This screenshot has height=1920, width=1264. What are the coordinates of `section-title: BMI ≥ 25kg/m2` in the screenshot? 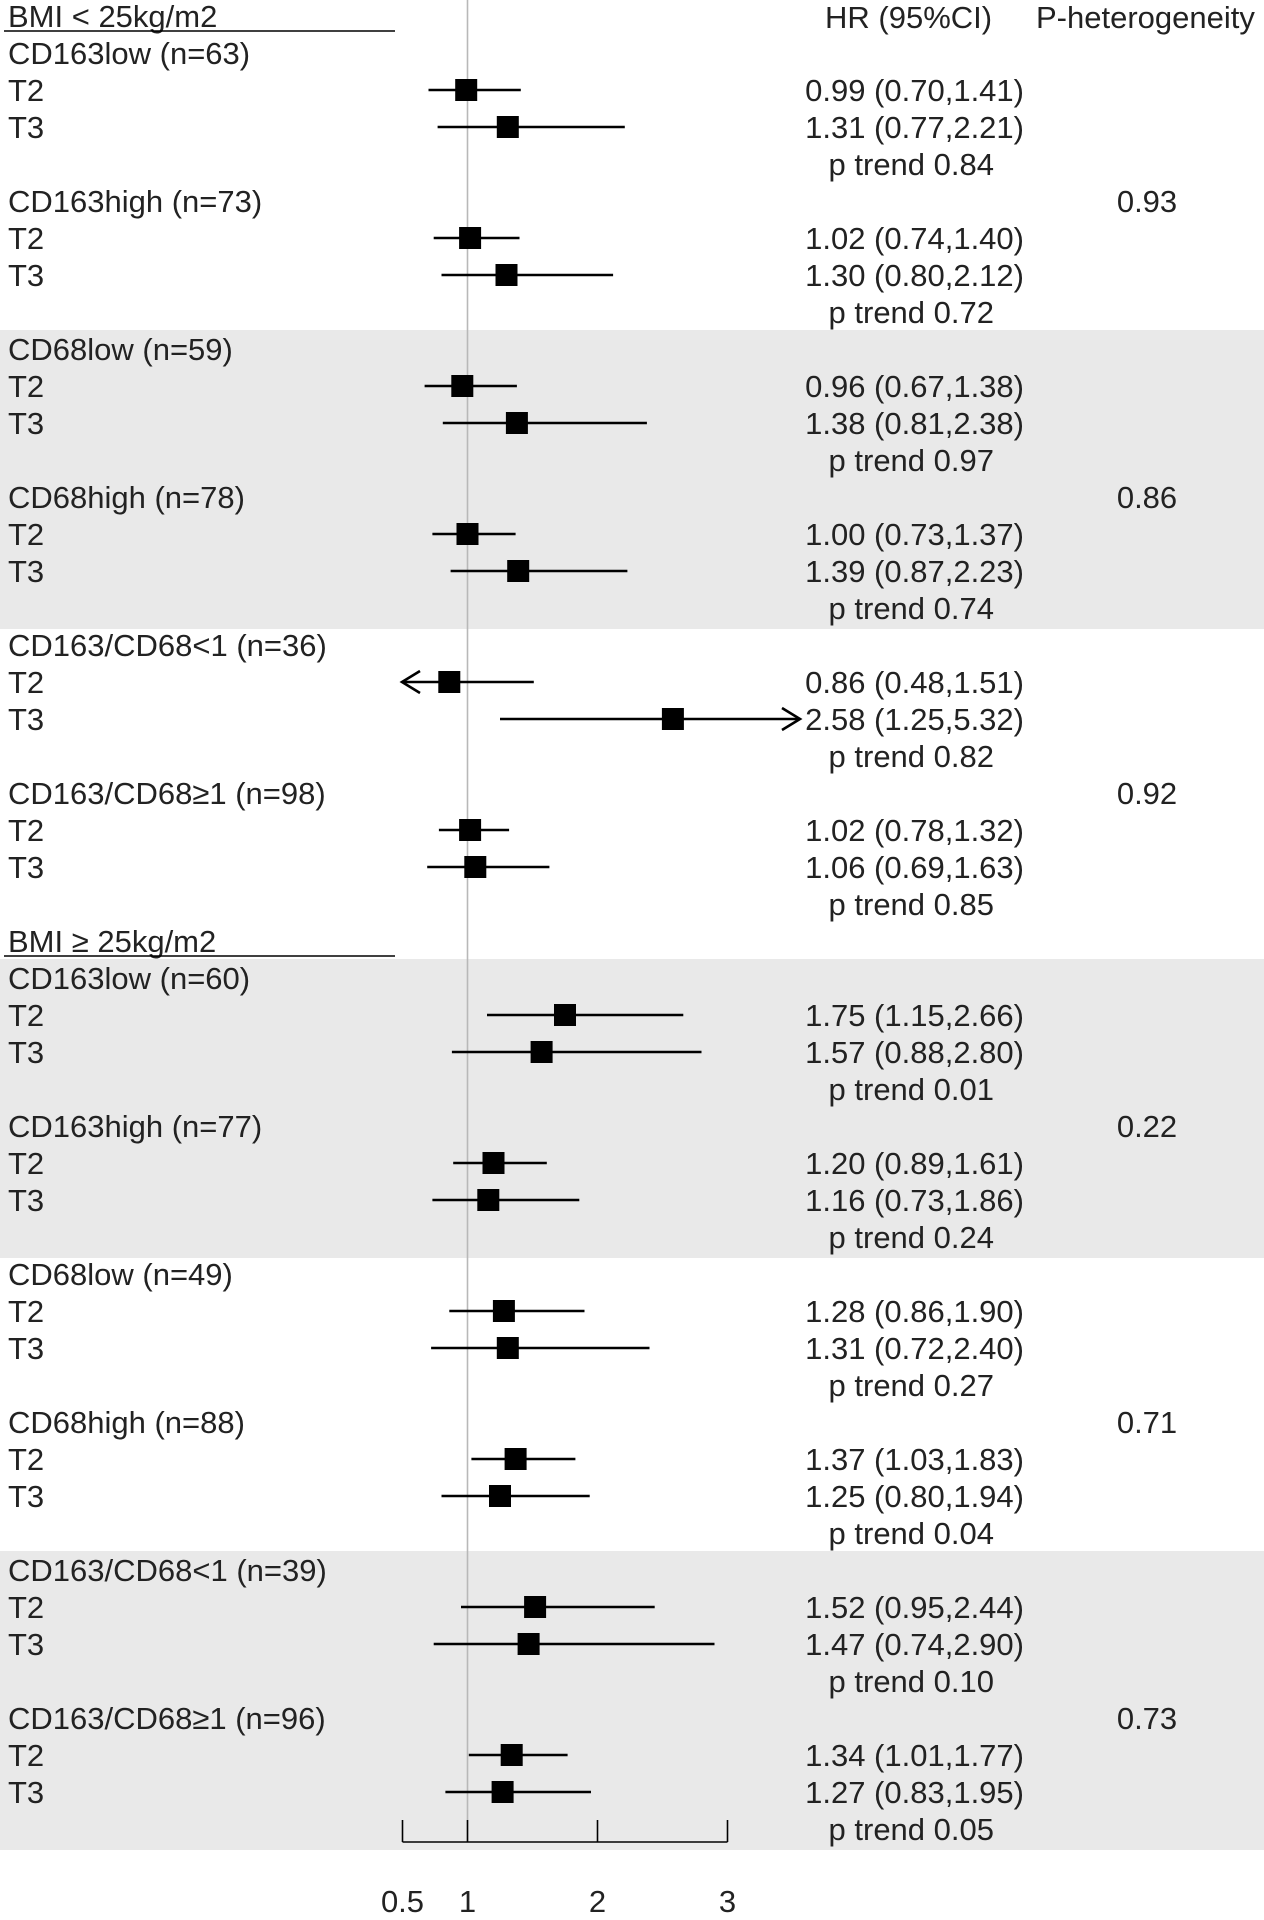 It's located at (112, 941).